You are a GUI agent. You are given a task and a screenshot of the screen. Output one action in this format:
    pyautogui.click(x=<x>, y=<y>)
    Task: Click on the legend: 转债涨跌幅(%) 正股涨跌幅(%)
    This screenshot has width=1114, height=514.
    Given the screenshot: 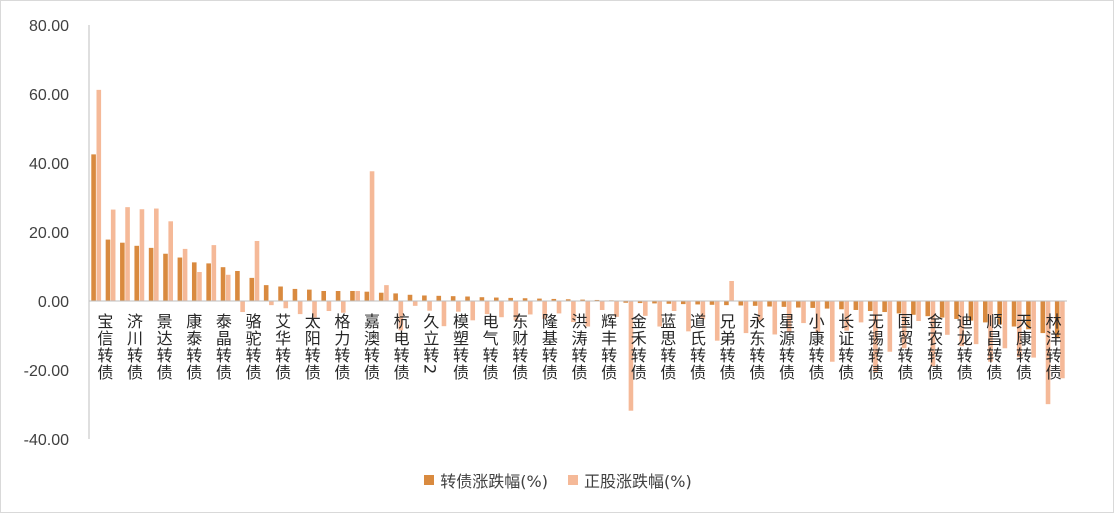 What is the action you would take?
    pyautogui.click(x=557, y=480)
    